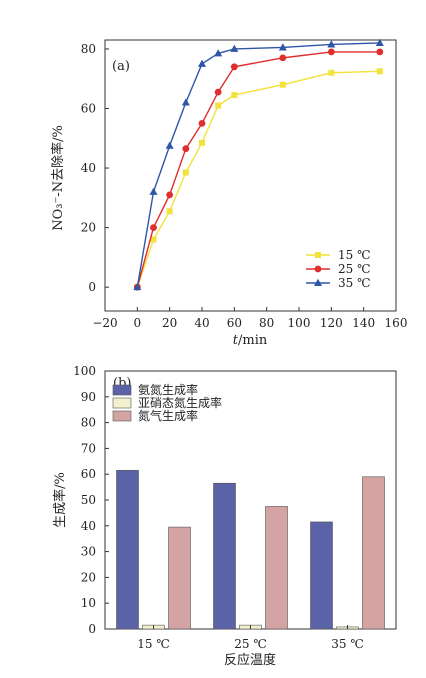  I want to click on x-tick-label-a: 40, so click(201, 323).